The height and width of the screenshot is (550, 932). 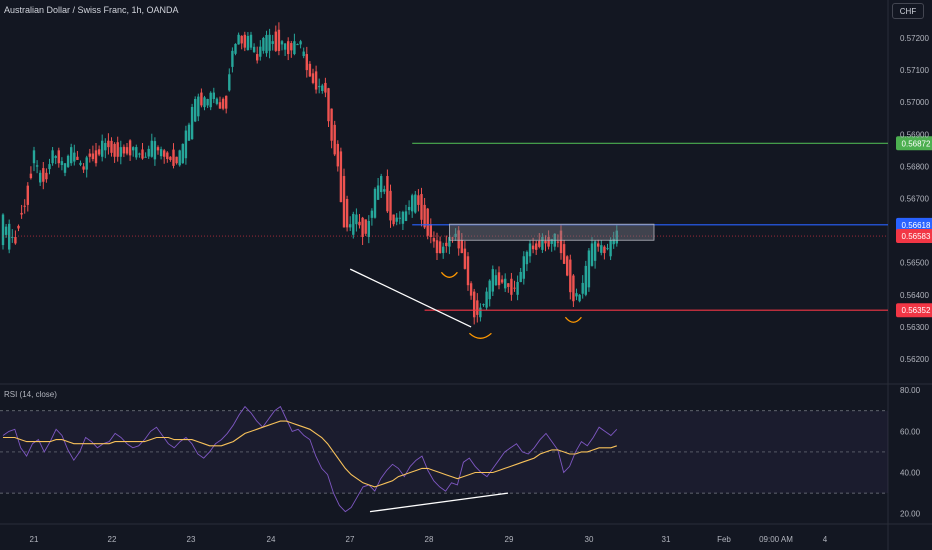 What do you see at coordinates (914, 143) in the screenshot?
I see `price-badge` at bounding box center [914, 143].